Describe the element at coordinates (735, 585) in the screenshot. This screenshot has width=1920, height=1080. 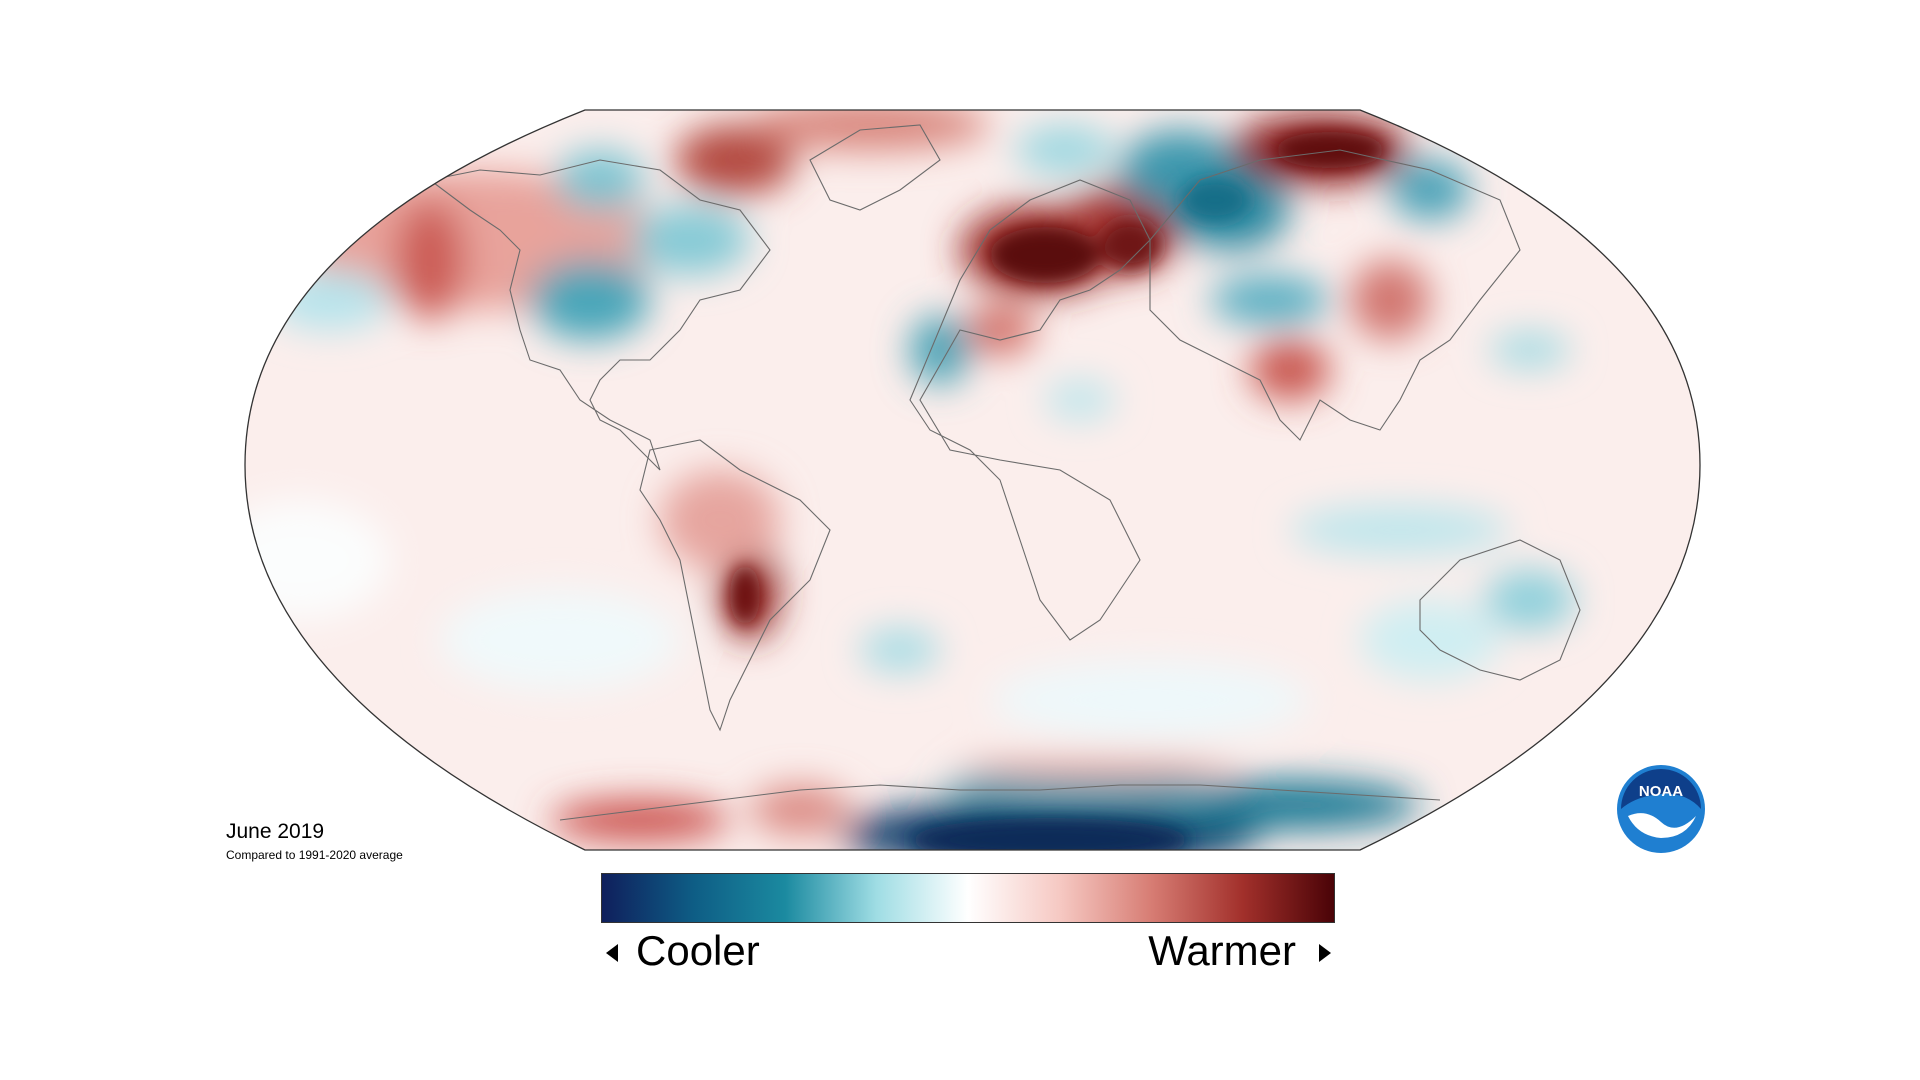
I see `south-america-outline` at that location.